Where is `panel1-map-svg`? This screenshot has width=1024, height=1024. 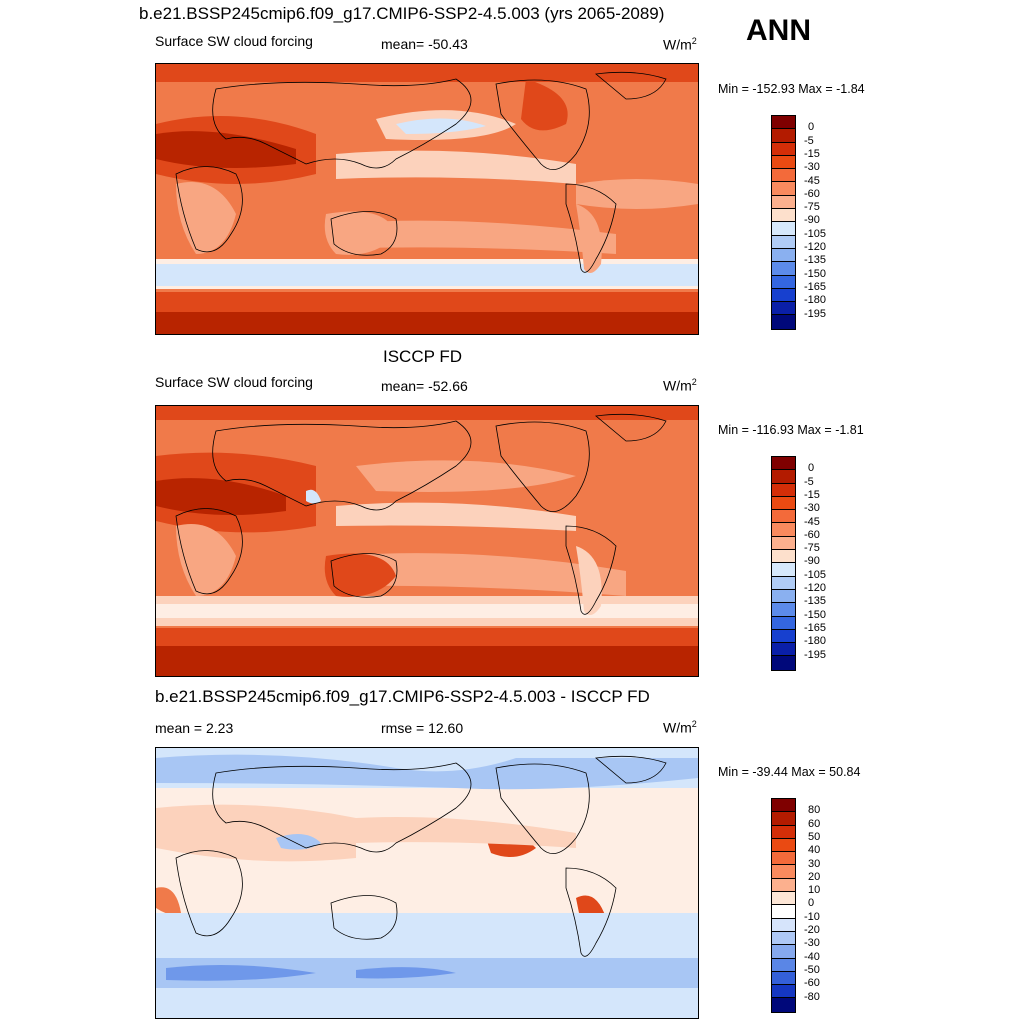
panel1-map-svg is located at coordinates (427, 199).